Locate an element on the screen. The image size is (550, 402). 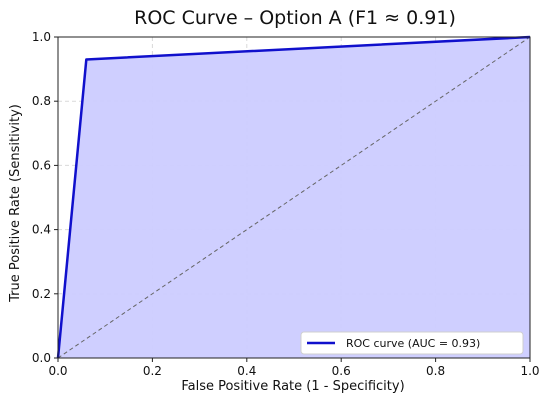
y-axis-label: True Positive Rate (Sensitivity) is located at coordinates (15, 203).